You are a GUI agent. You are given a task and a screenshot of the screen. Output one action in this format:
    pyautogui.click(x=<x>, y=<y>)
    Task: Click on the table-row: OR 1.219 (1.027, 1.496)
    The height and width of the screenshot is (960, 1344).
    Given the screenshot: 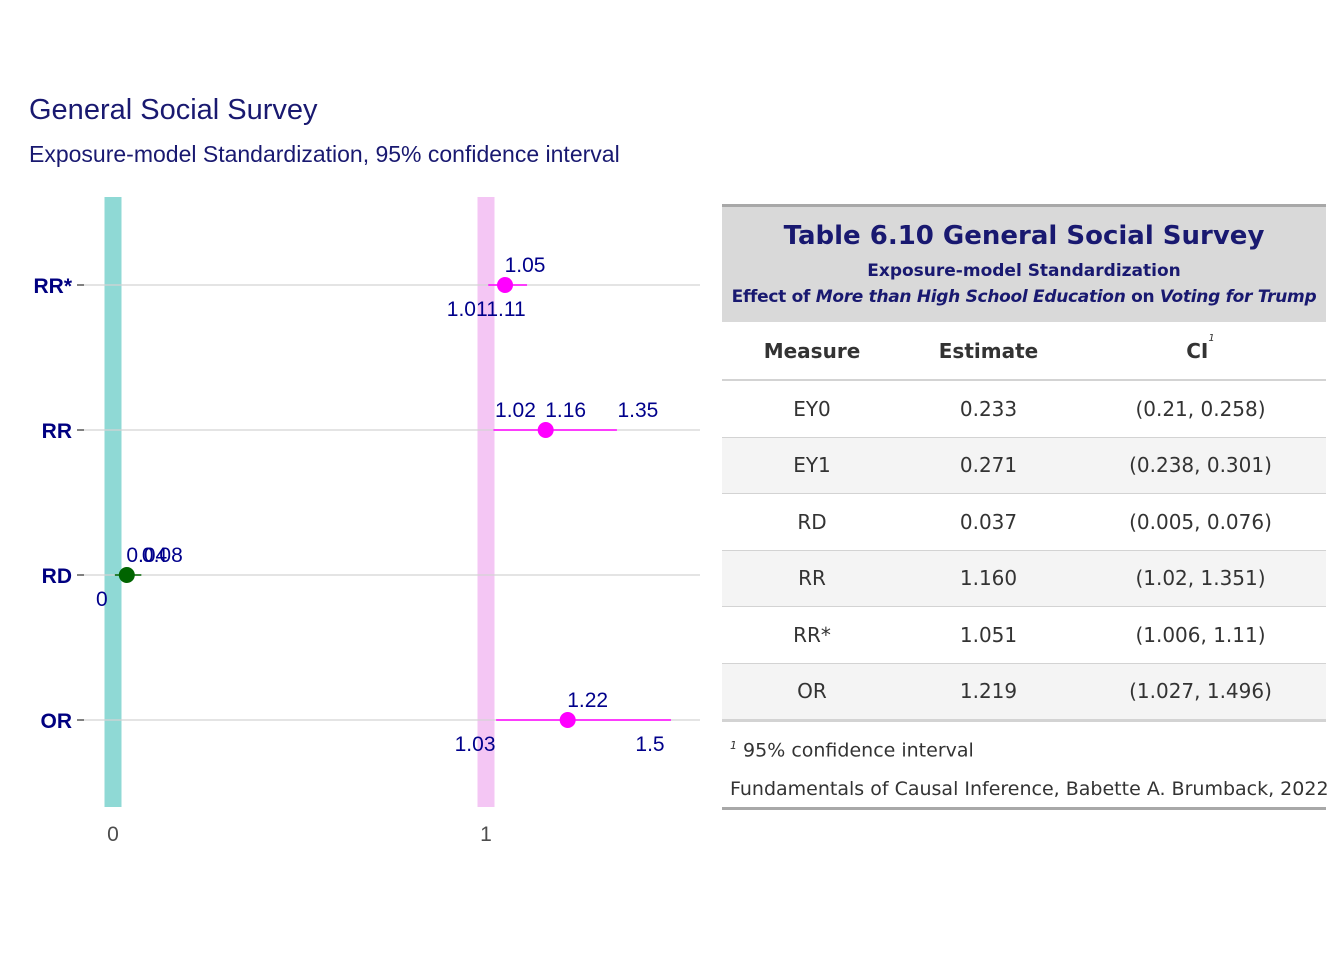 What is the action you would take?
    pyautogui.click(x=1024, y=691)
    